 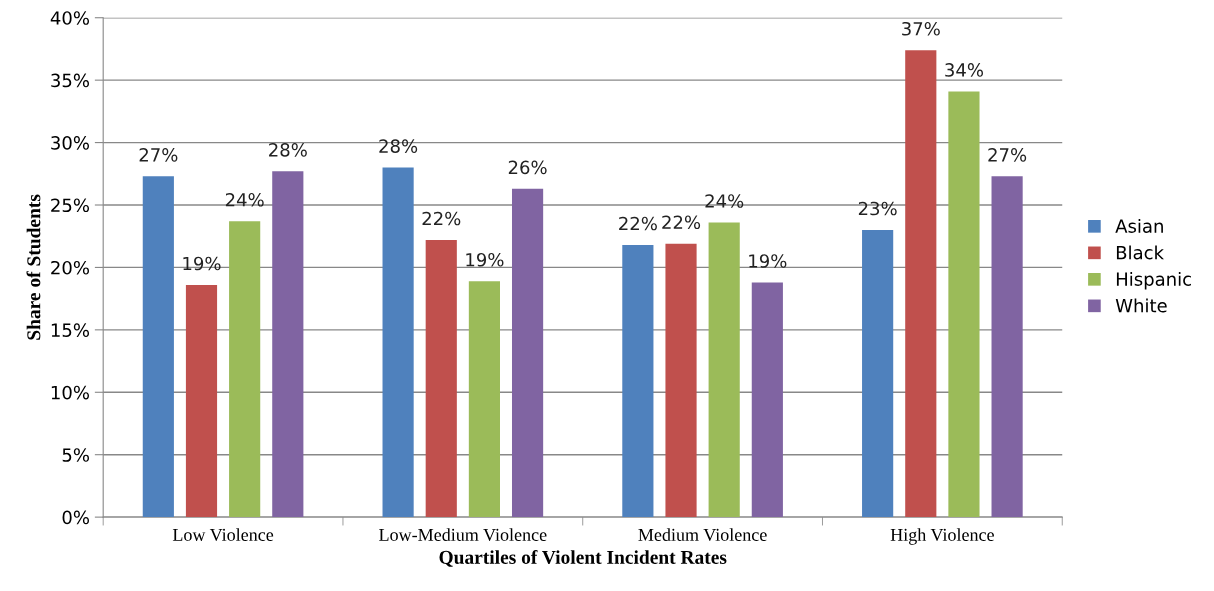 I want to click on y-tick-label: 5%, so click(x=75, y=455).